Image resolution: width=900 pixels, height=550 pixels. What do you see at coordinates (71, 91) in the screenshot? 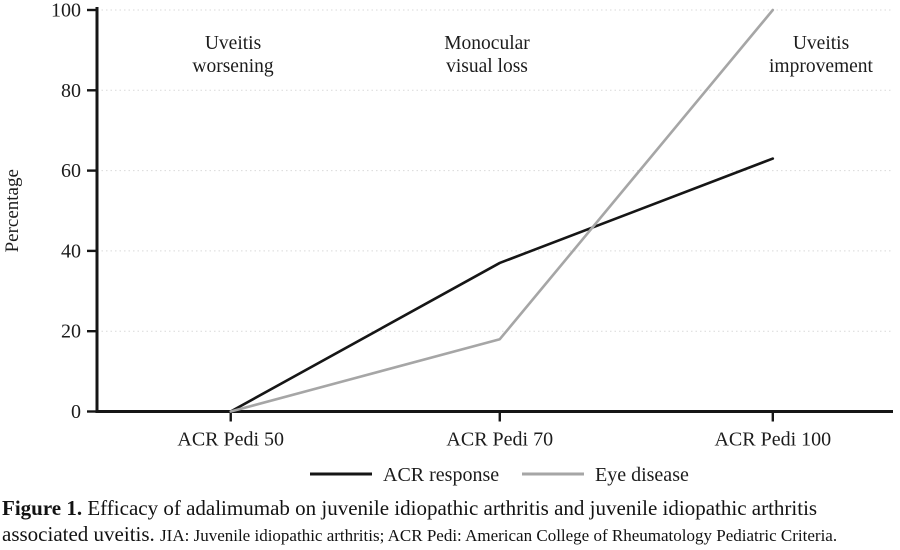
I see `y-tick-label-80: 80` at bounding box center [71, 91].